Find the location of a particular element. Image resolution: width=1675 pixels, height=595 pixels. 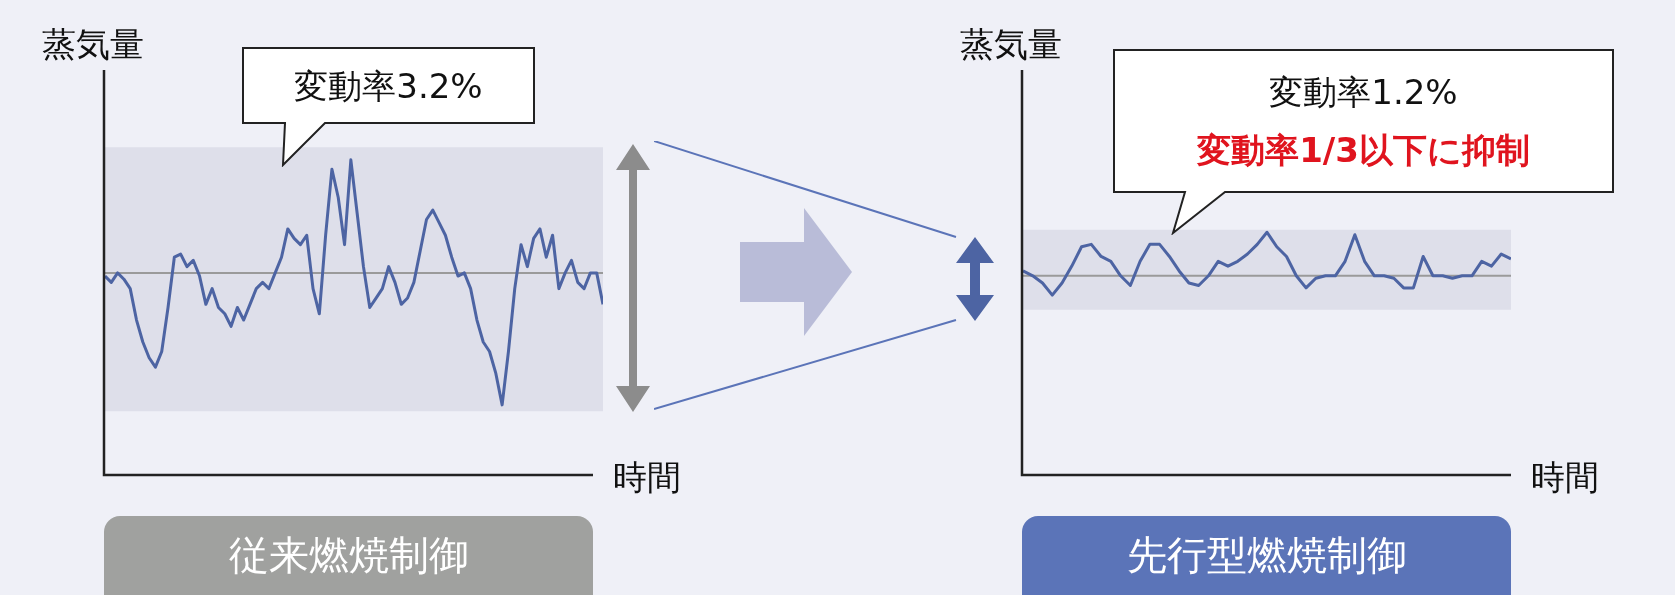

text: 変動率3.2% is located at coordinates (388, 86).